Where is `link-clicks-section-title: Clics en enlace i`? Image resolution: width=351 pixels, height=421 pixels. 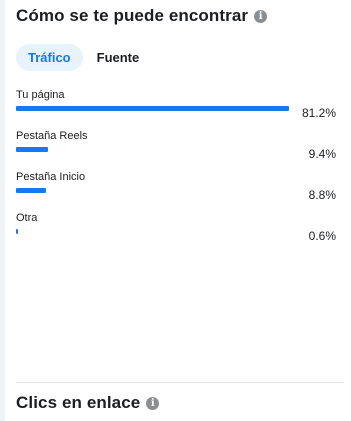
link-clicks-section-title: Clics en enlace i is located at coordinates (88, 403).